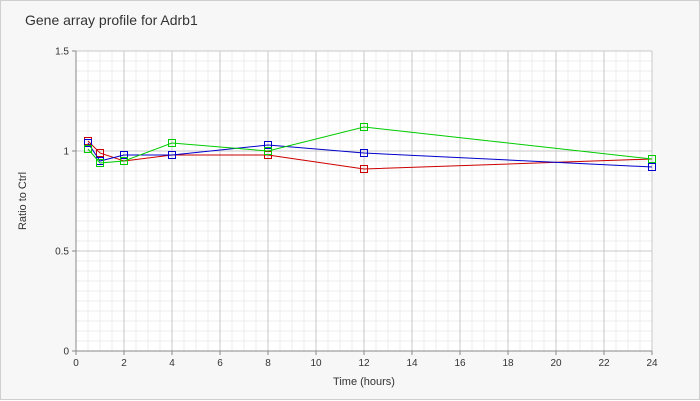 This screenshot has width=700, height=401. I want to click on x-tick-label: 18, so click(508, 363).